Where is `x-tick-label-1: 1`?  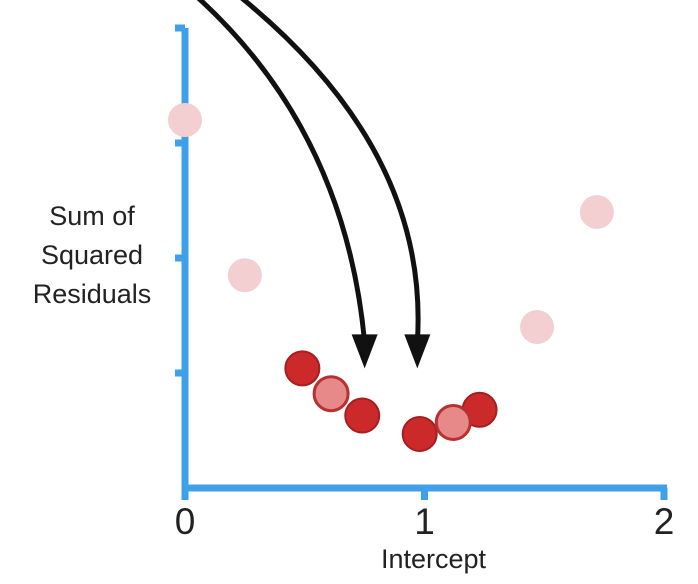
x-tick-label-1: 1 is located at coordinates (424, 521).